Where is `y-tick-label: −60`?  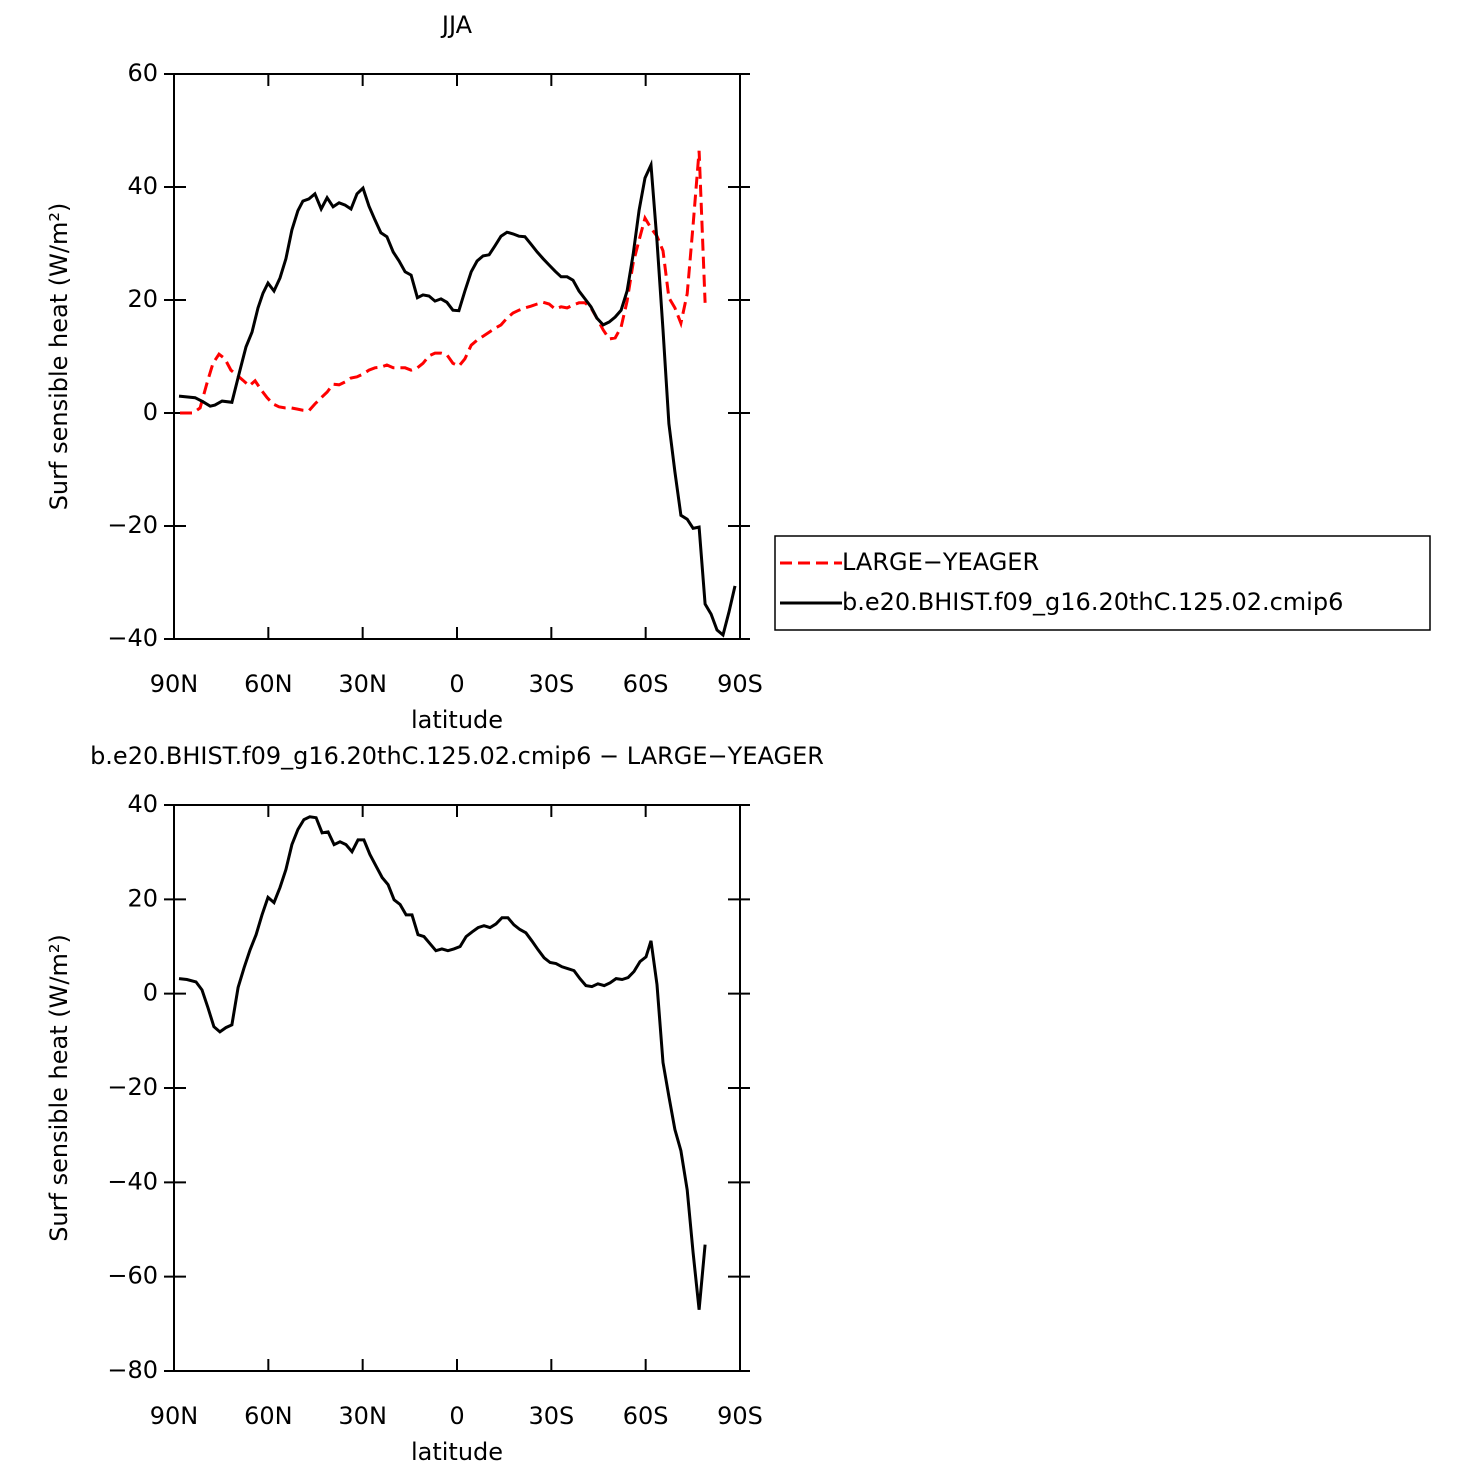 y-tick-label: −60 is located at coordinates (132, 1276).